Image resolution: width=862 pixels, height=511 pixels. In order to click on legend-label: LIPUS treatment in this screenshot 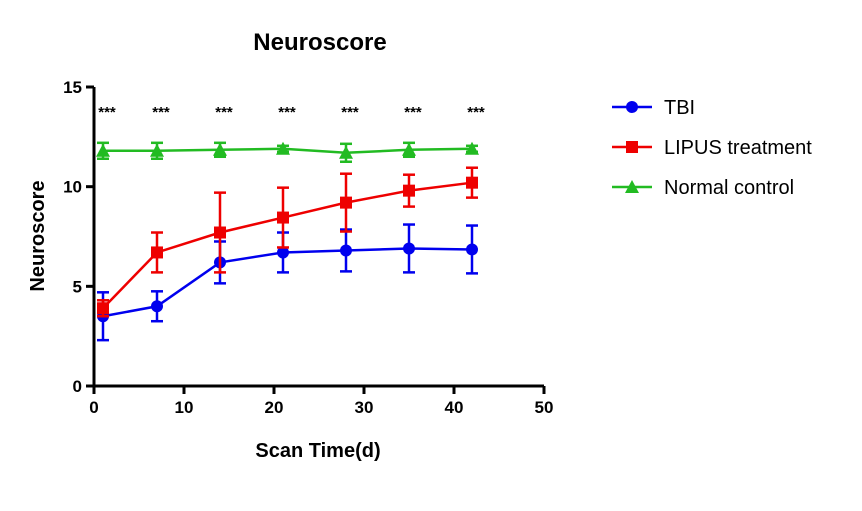, I will do `click(738, 148)`.